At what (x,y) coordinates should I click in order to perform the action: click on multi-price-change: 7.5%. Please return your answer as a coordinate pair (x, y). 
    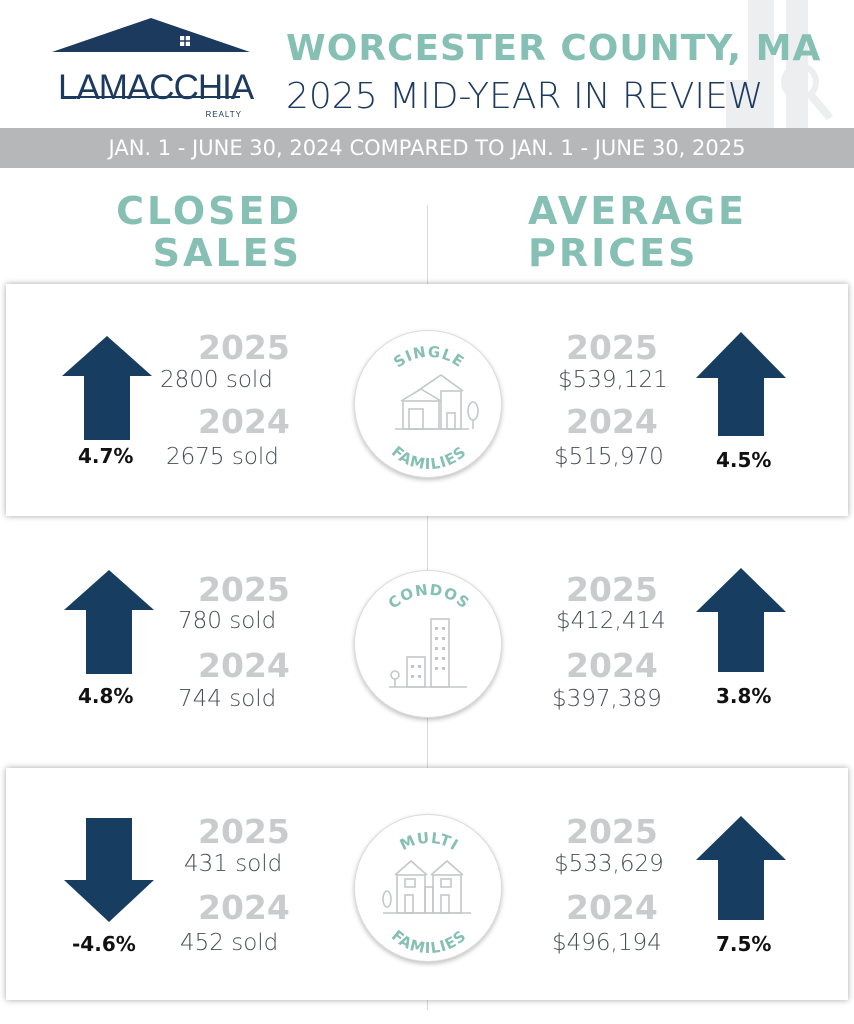
    Looking at the image, I should click on (744, 944).